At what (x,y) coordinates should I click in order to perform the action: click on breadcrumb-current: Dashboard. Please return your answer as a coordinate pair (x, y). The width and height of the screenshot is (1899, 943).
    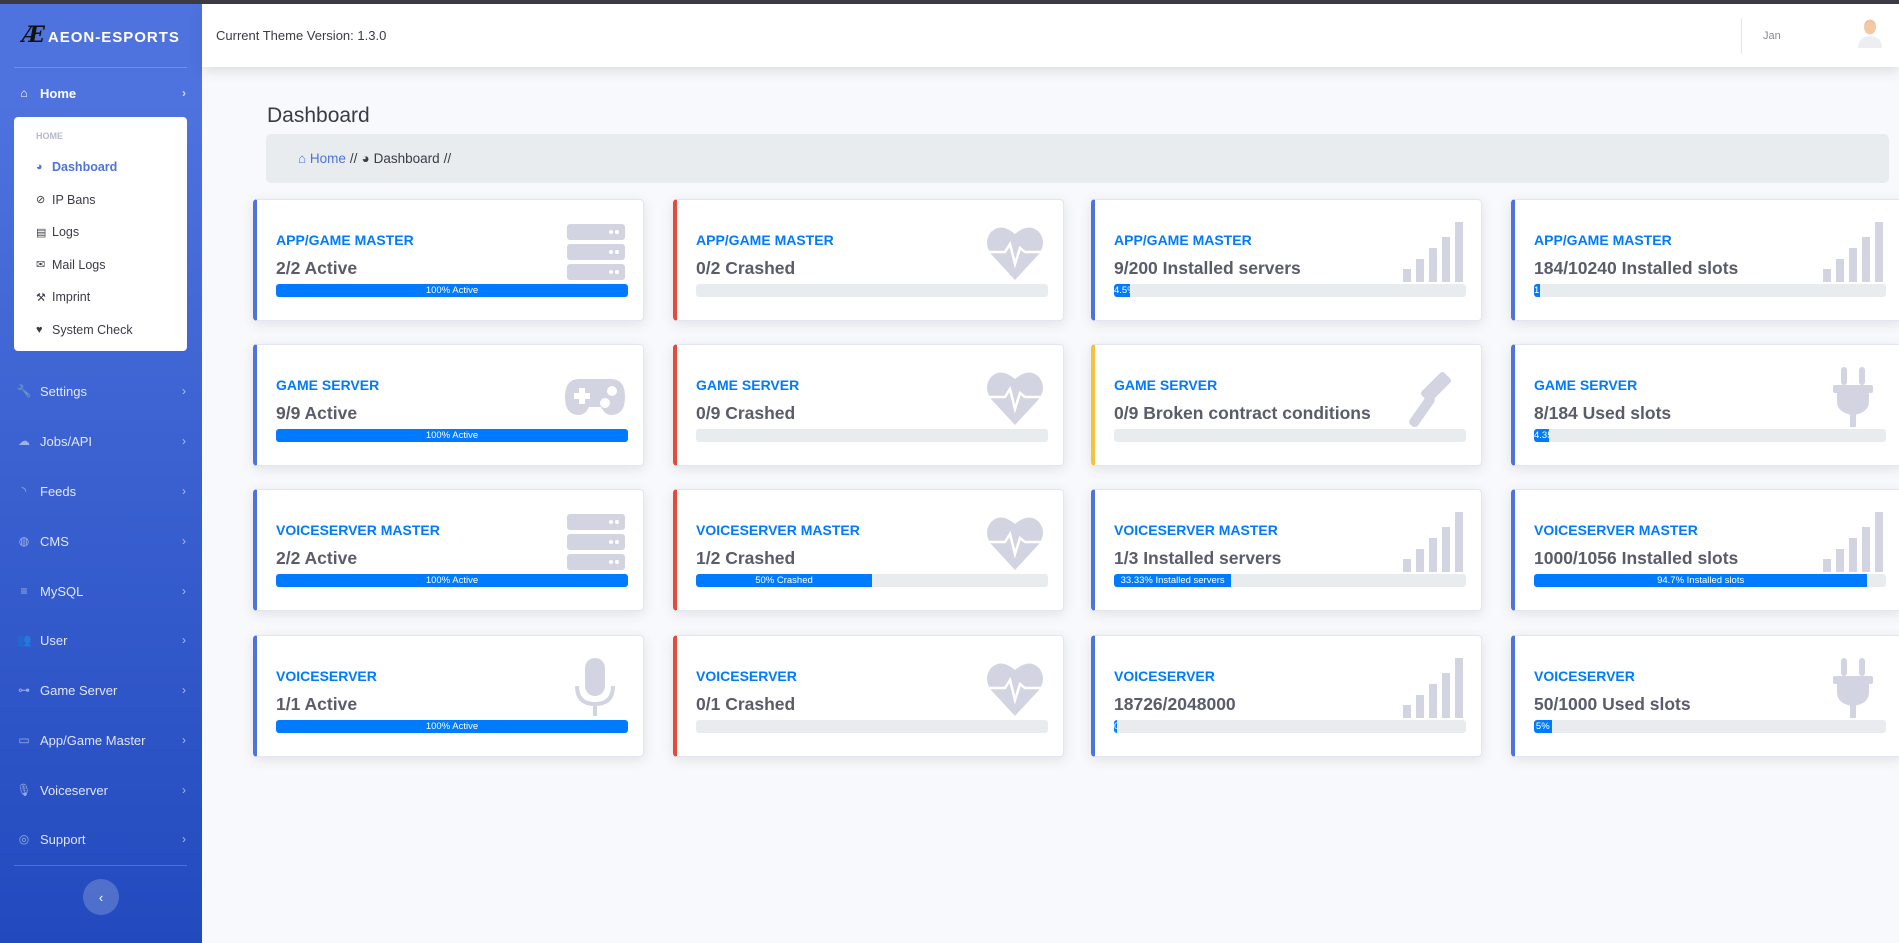
    Looking at the image, I should click on (406, 158).